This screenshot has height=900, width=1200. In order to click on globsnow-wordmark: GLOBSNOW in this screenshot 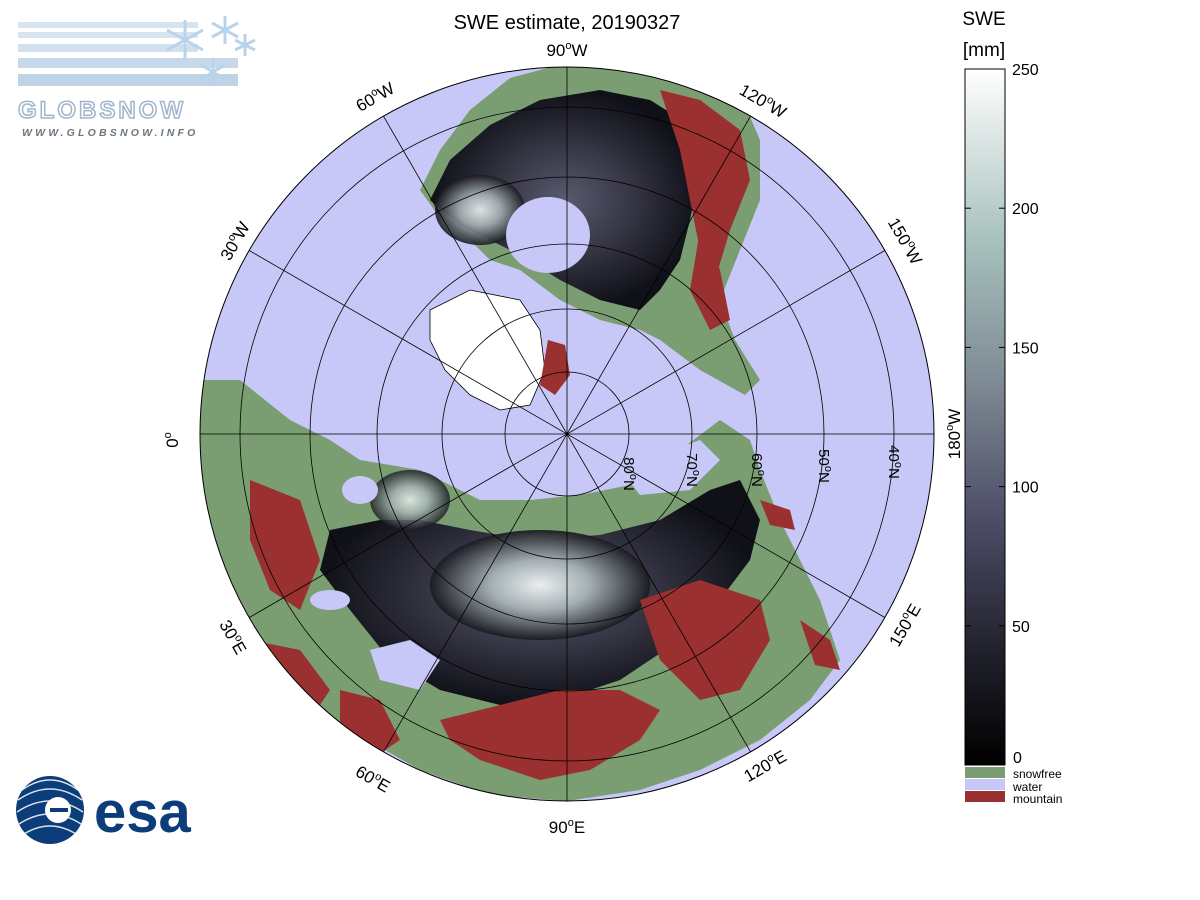, I will do `click(102, 110)`.